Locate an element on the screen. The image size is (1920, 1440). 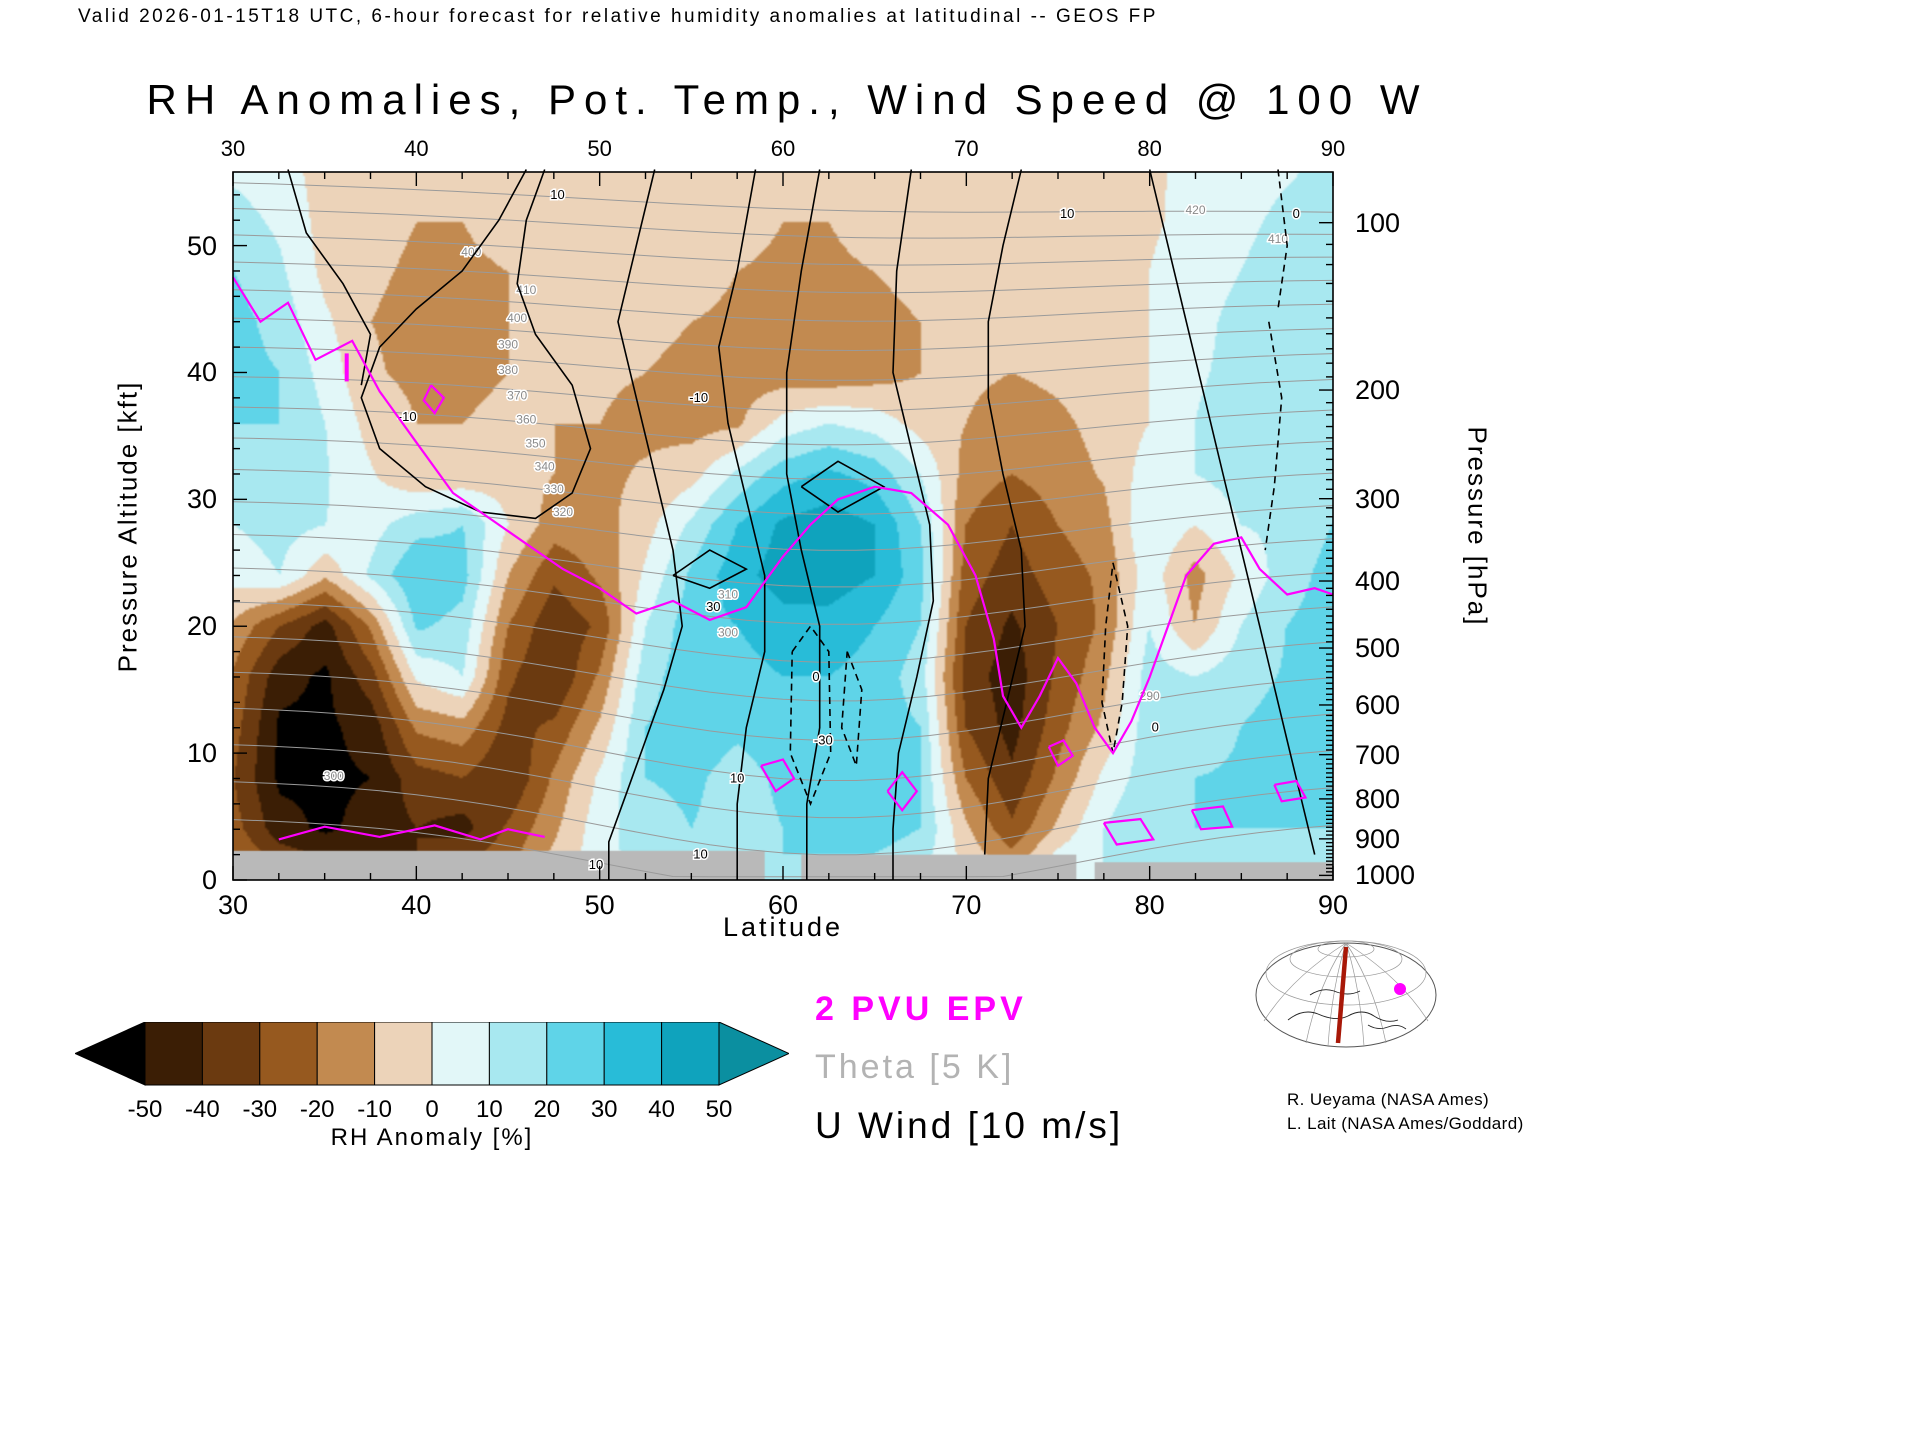
y-right-tick-label: 100 is located at coordinates (1378, 222).